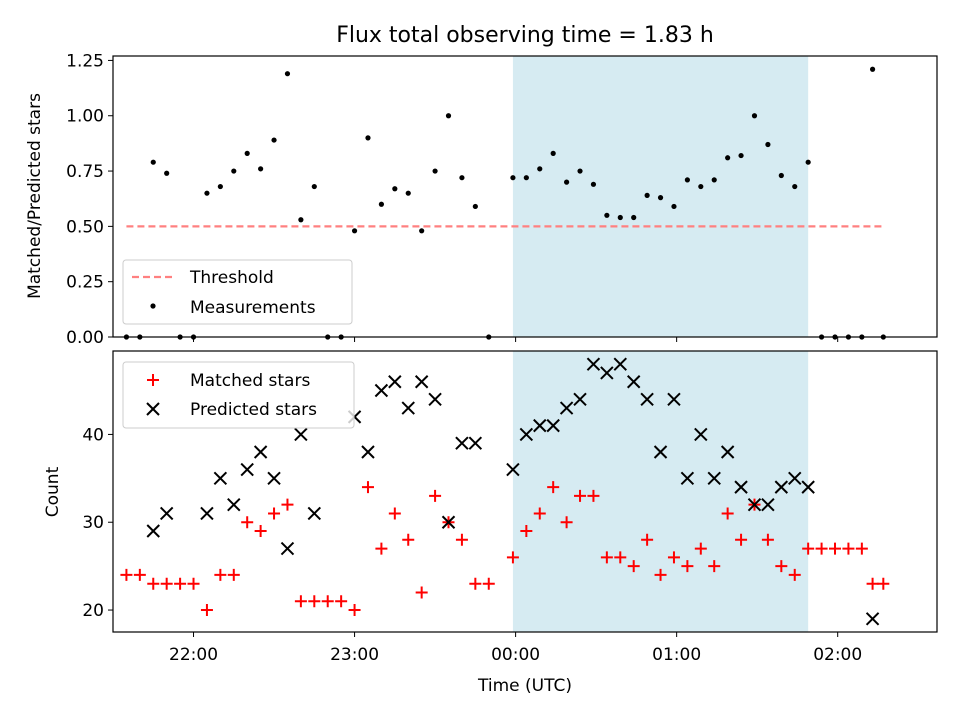 The height and width of the screenshot is (720, 960). Describe the element at coordinates (354, 655) in the screenshot. I see `xtick-label: 23:00` at that location.